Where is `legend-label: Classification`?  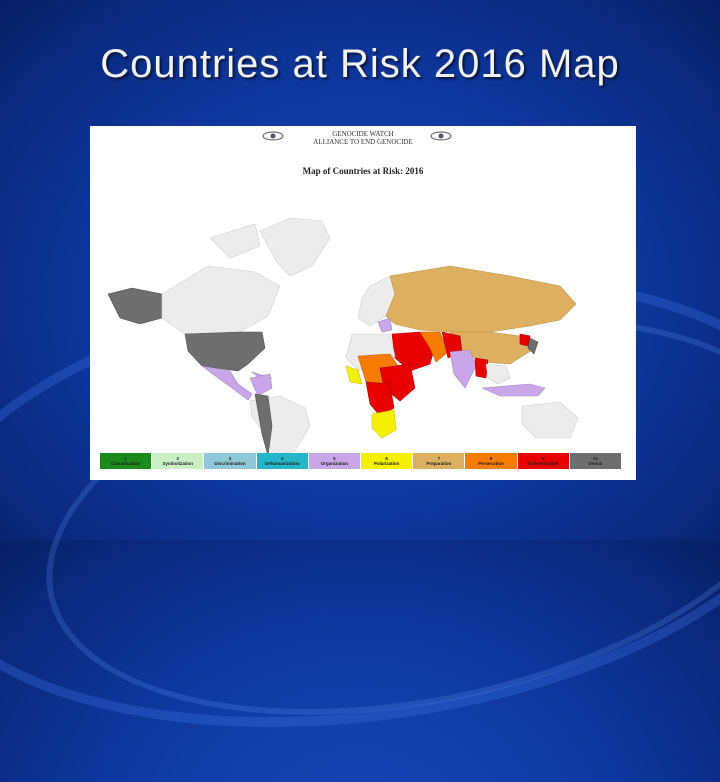 legend-label: Classification is located at coordinates (125, 463).